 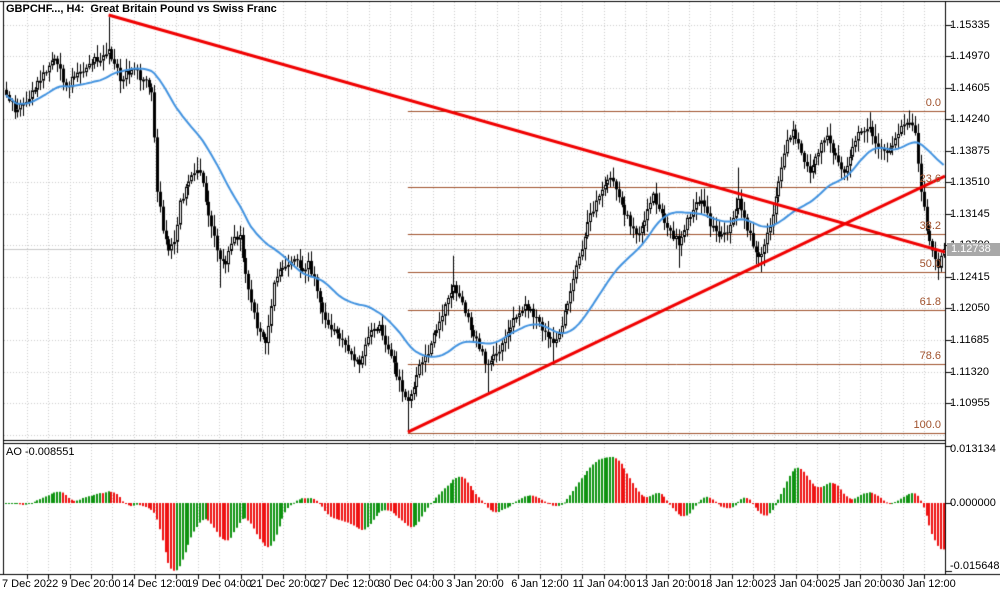 What do you see at coordinates (155, 584) in the screenshot?
I see `time-axis-label: 14 Dec 12:00` at bounding box center [155, 584].